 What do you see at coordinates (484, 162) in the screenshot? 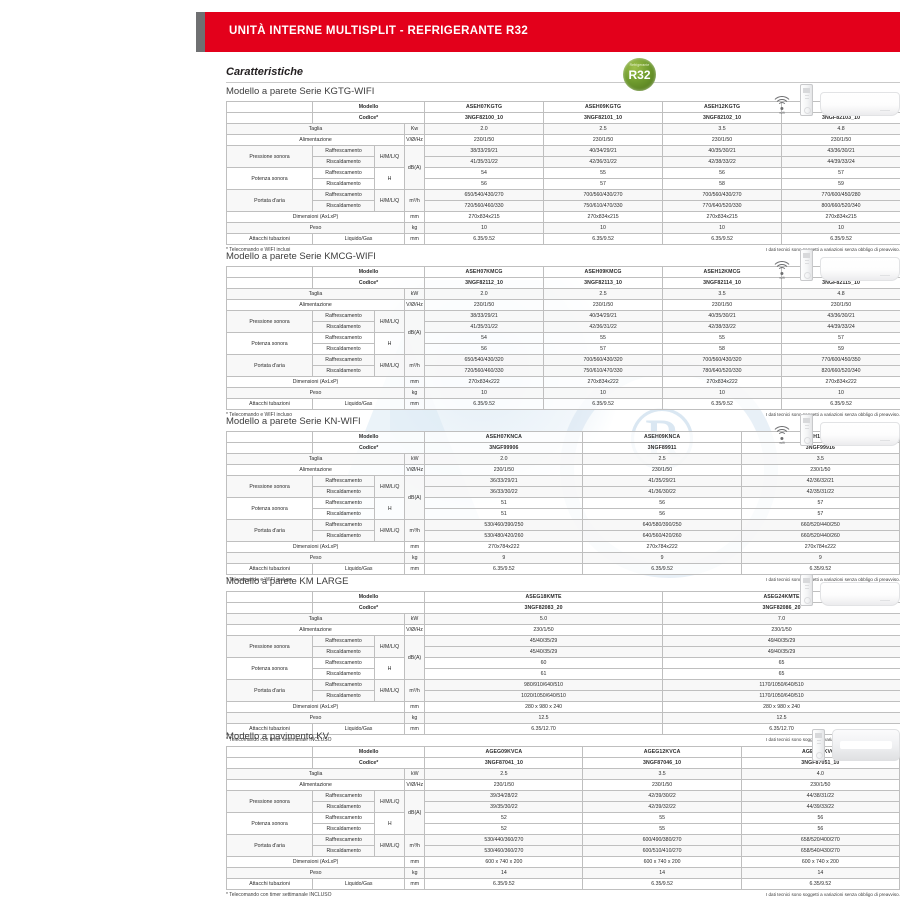
I see `cell: 41/35/31/22` at bounding box center [484, 162].